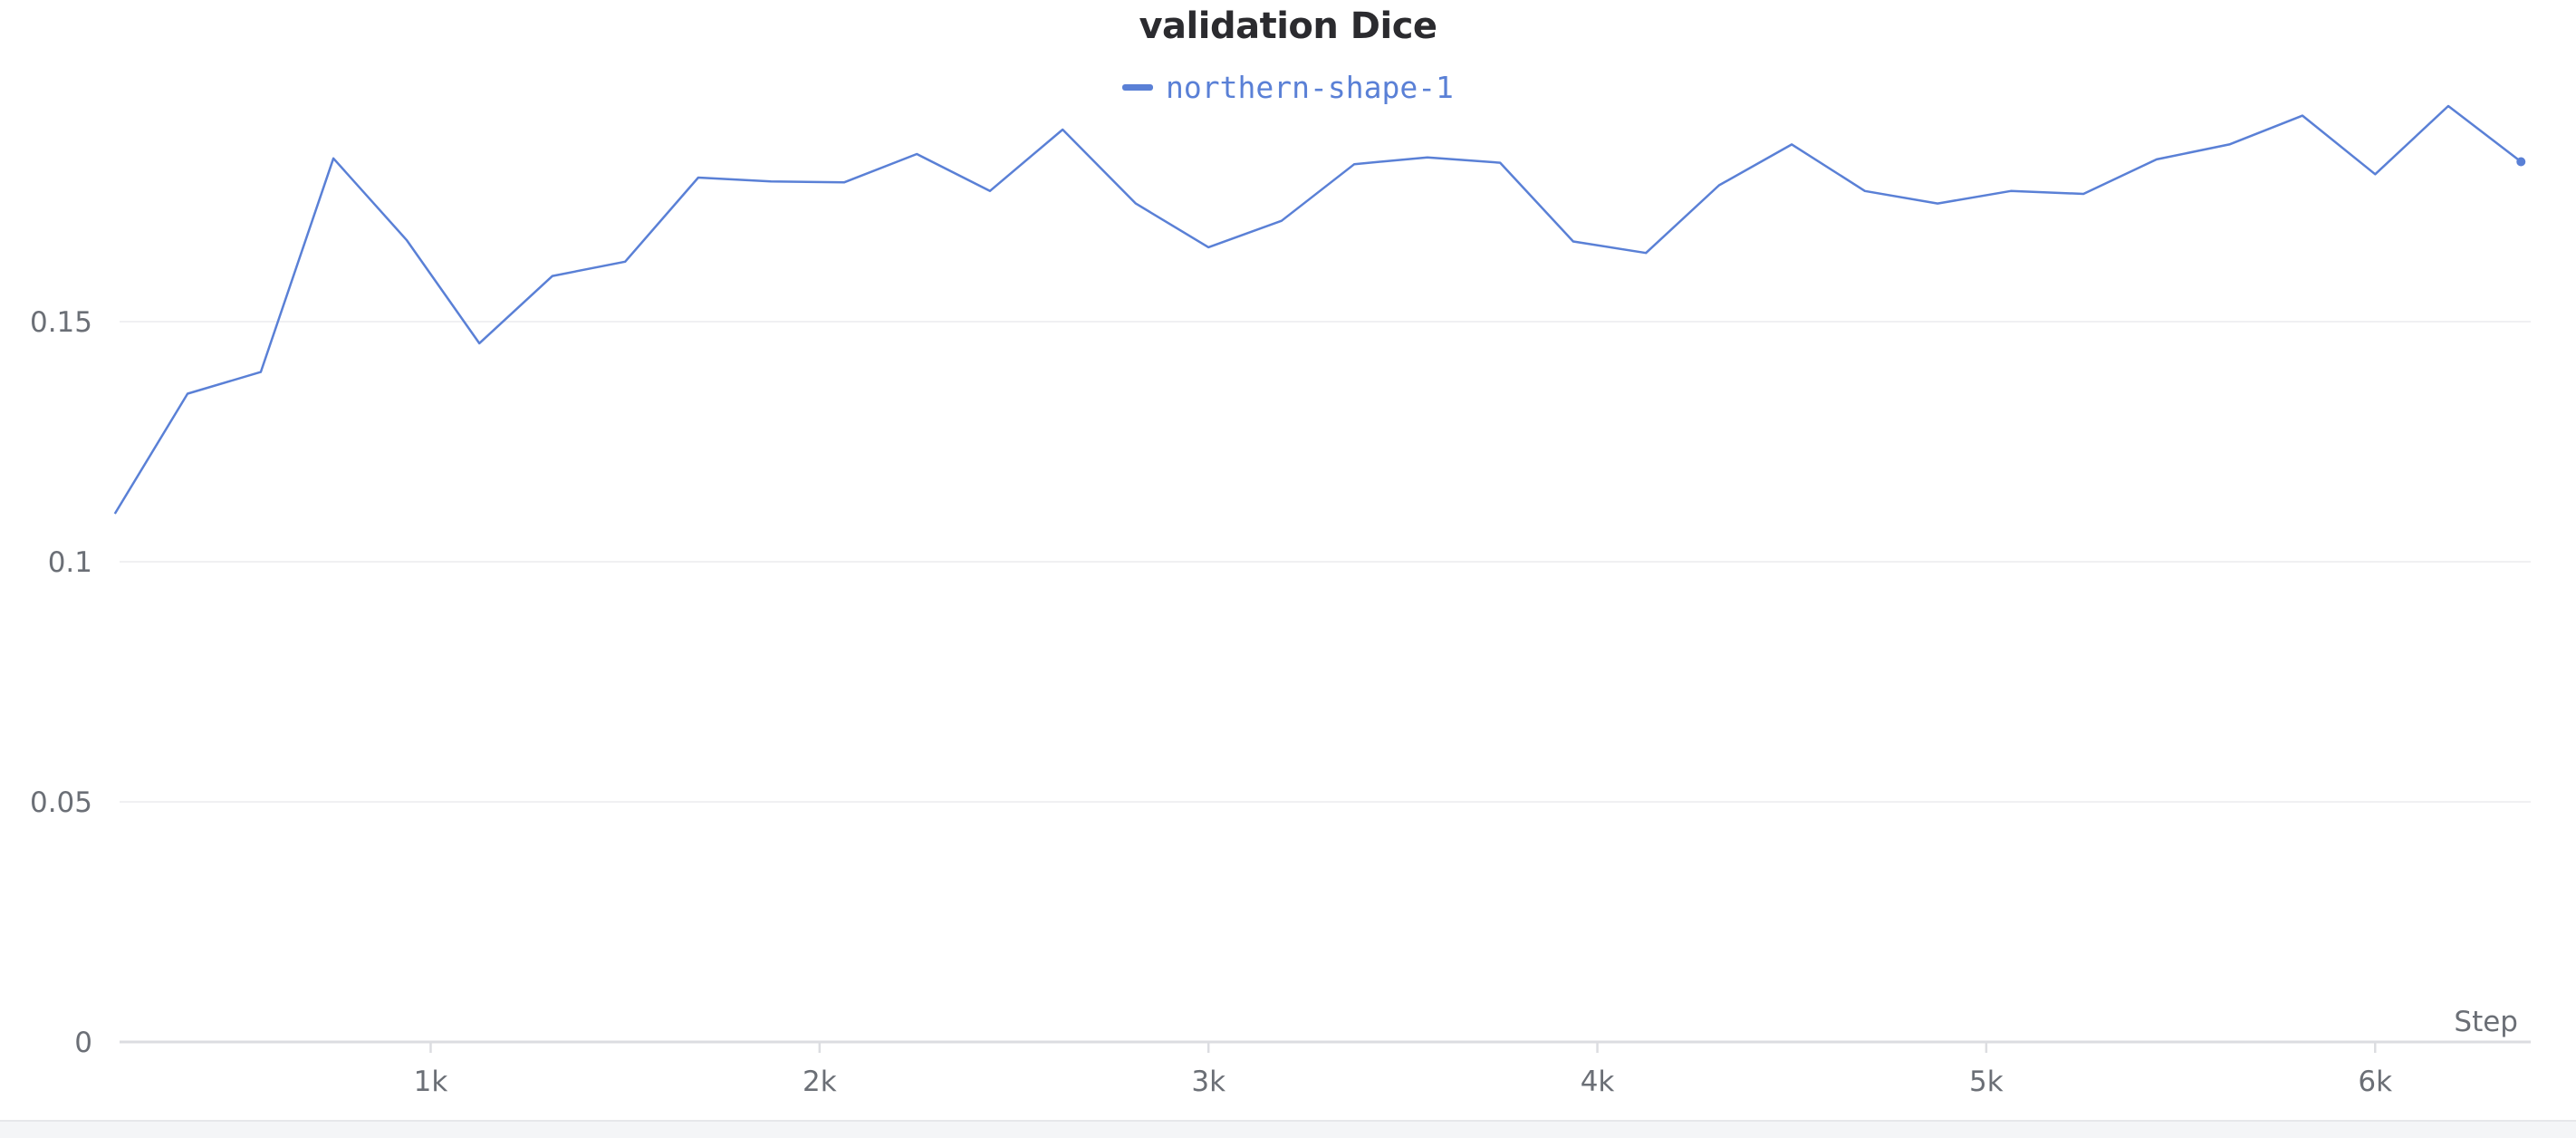  I want to click on x-tick-label: 6k, so click(2375, 1082).